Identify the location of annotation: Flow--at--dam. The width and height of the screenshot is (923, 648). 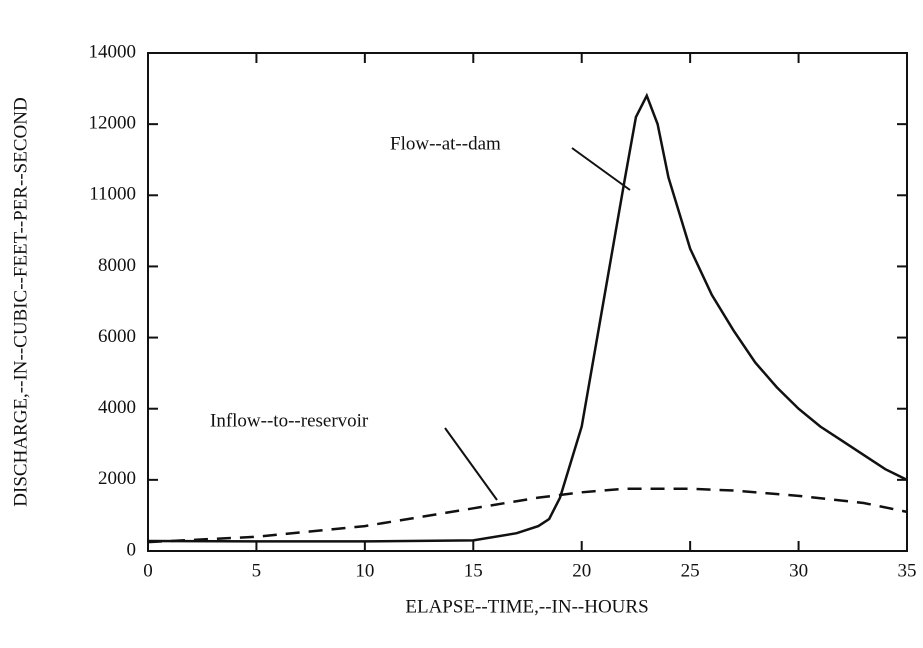
(445, 143).